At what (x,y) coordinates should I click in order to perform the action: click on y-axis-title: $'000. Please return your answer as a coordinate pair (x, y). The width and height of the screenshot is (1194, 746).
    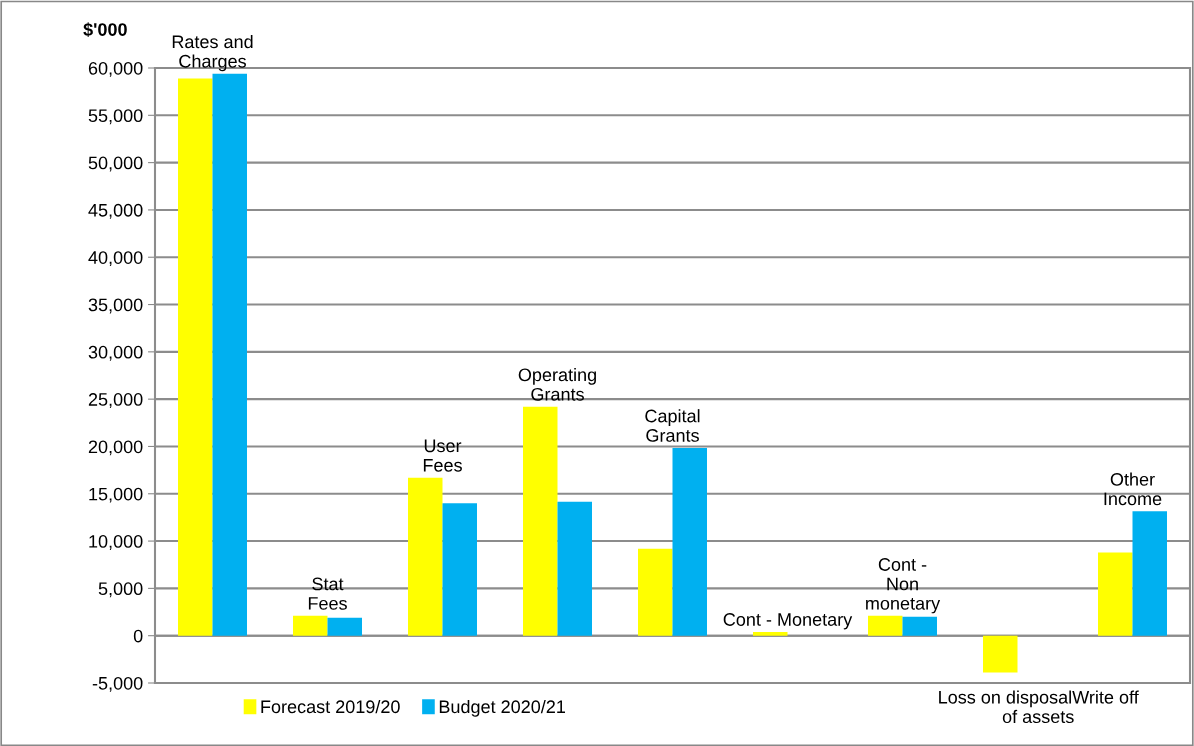
    Looking at the image, I should click on (105, 30).